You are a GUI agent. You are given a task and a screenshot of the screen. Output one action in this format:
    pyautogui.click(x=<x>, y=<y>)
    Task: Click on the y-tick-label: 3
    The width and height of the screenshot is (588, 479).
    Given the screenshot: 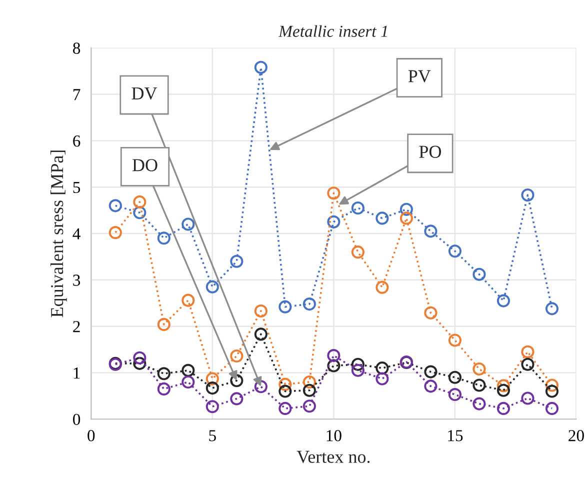 What is the action you would take?
    pyautogui.click(x=76, y=280)
    